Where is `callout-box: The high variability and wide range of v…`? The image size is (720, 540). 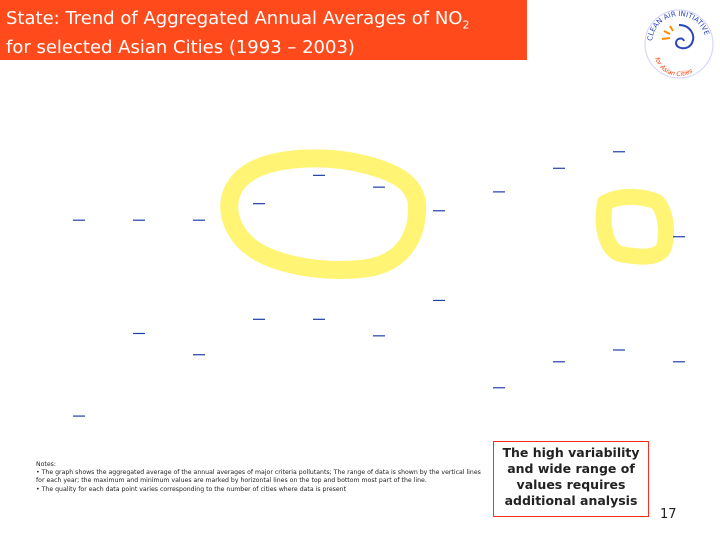
callout-box: The high variability and wide range of v… is located at coordinates (571, 479).